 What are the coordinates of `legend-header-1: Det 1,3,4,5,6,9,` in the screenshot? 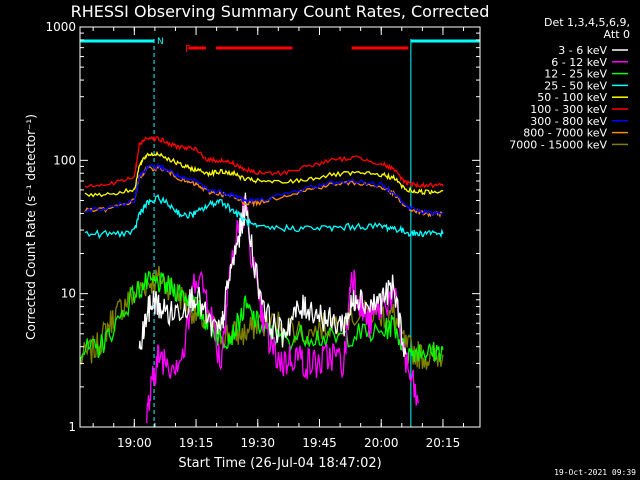 It's located at (587, 22).